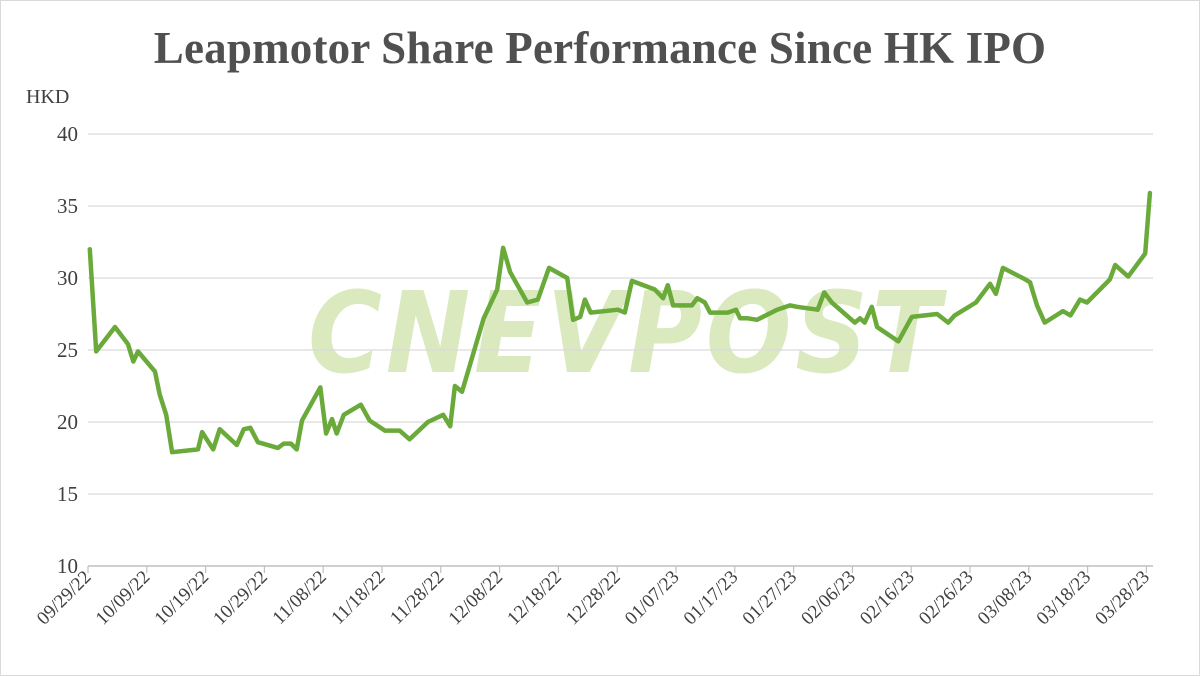 Image resolution: width=1200 pixels, height=676 pixels. I want to click on y-tick-label: 40, so click(67, 134).